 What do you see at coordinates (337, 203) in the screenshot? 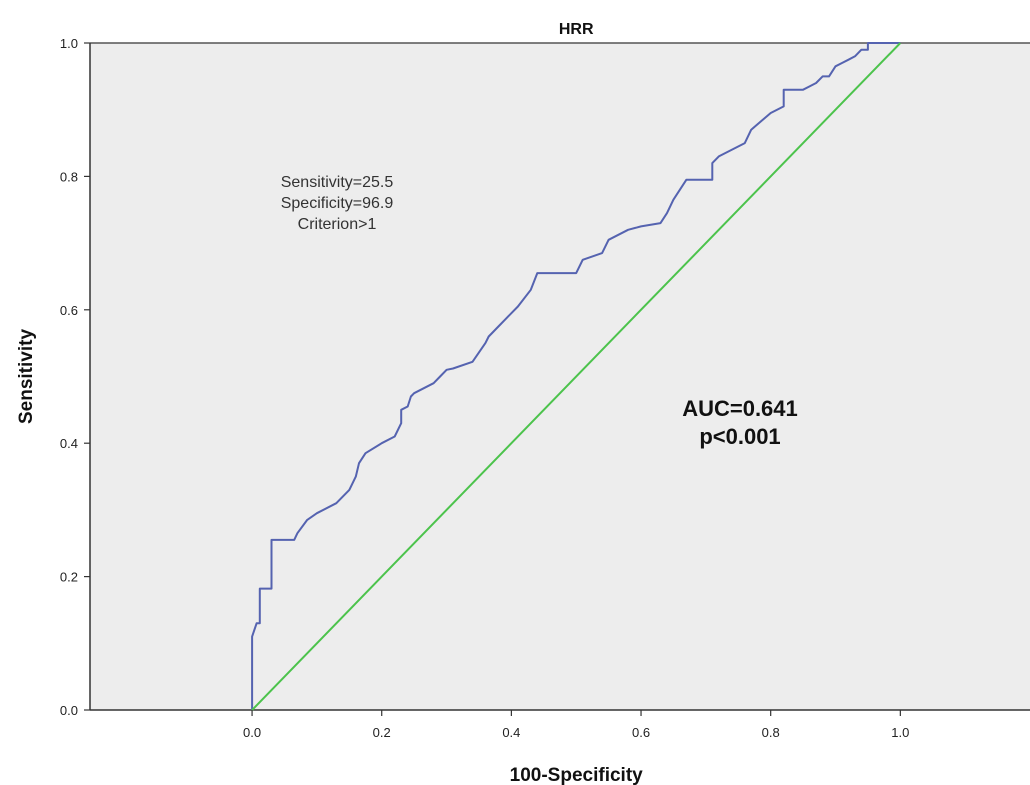
I see `annotation-specificity: Specificity=96.9` at bounding box center [337, 203].